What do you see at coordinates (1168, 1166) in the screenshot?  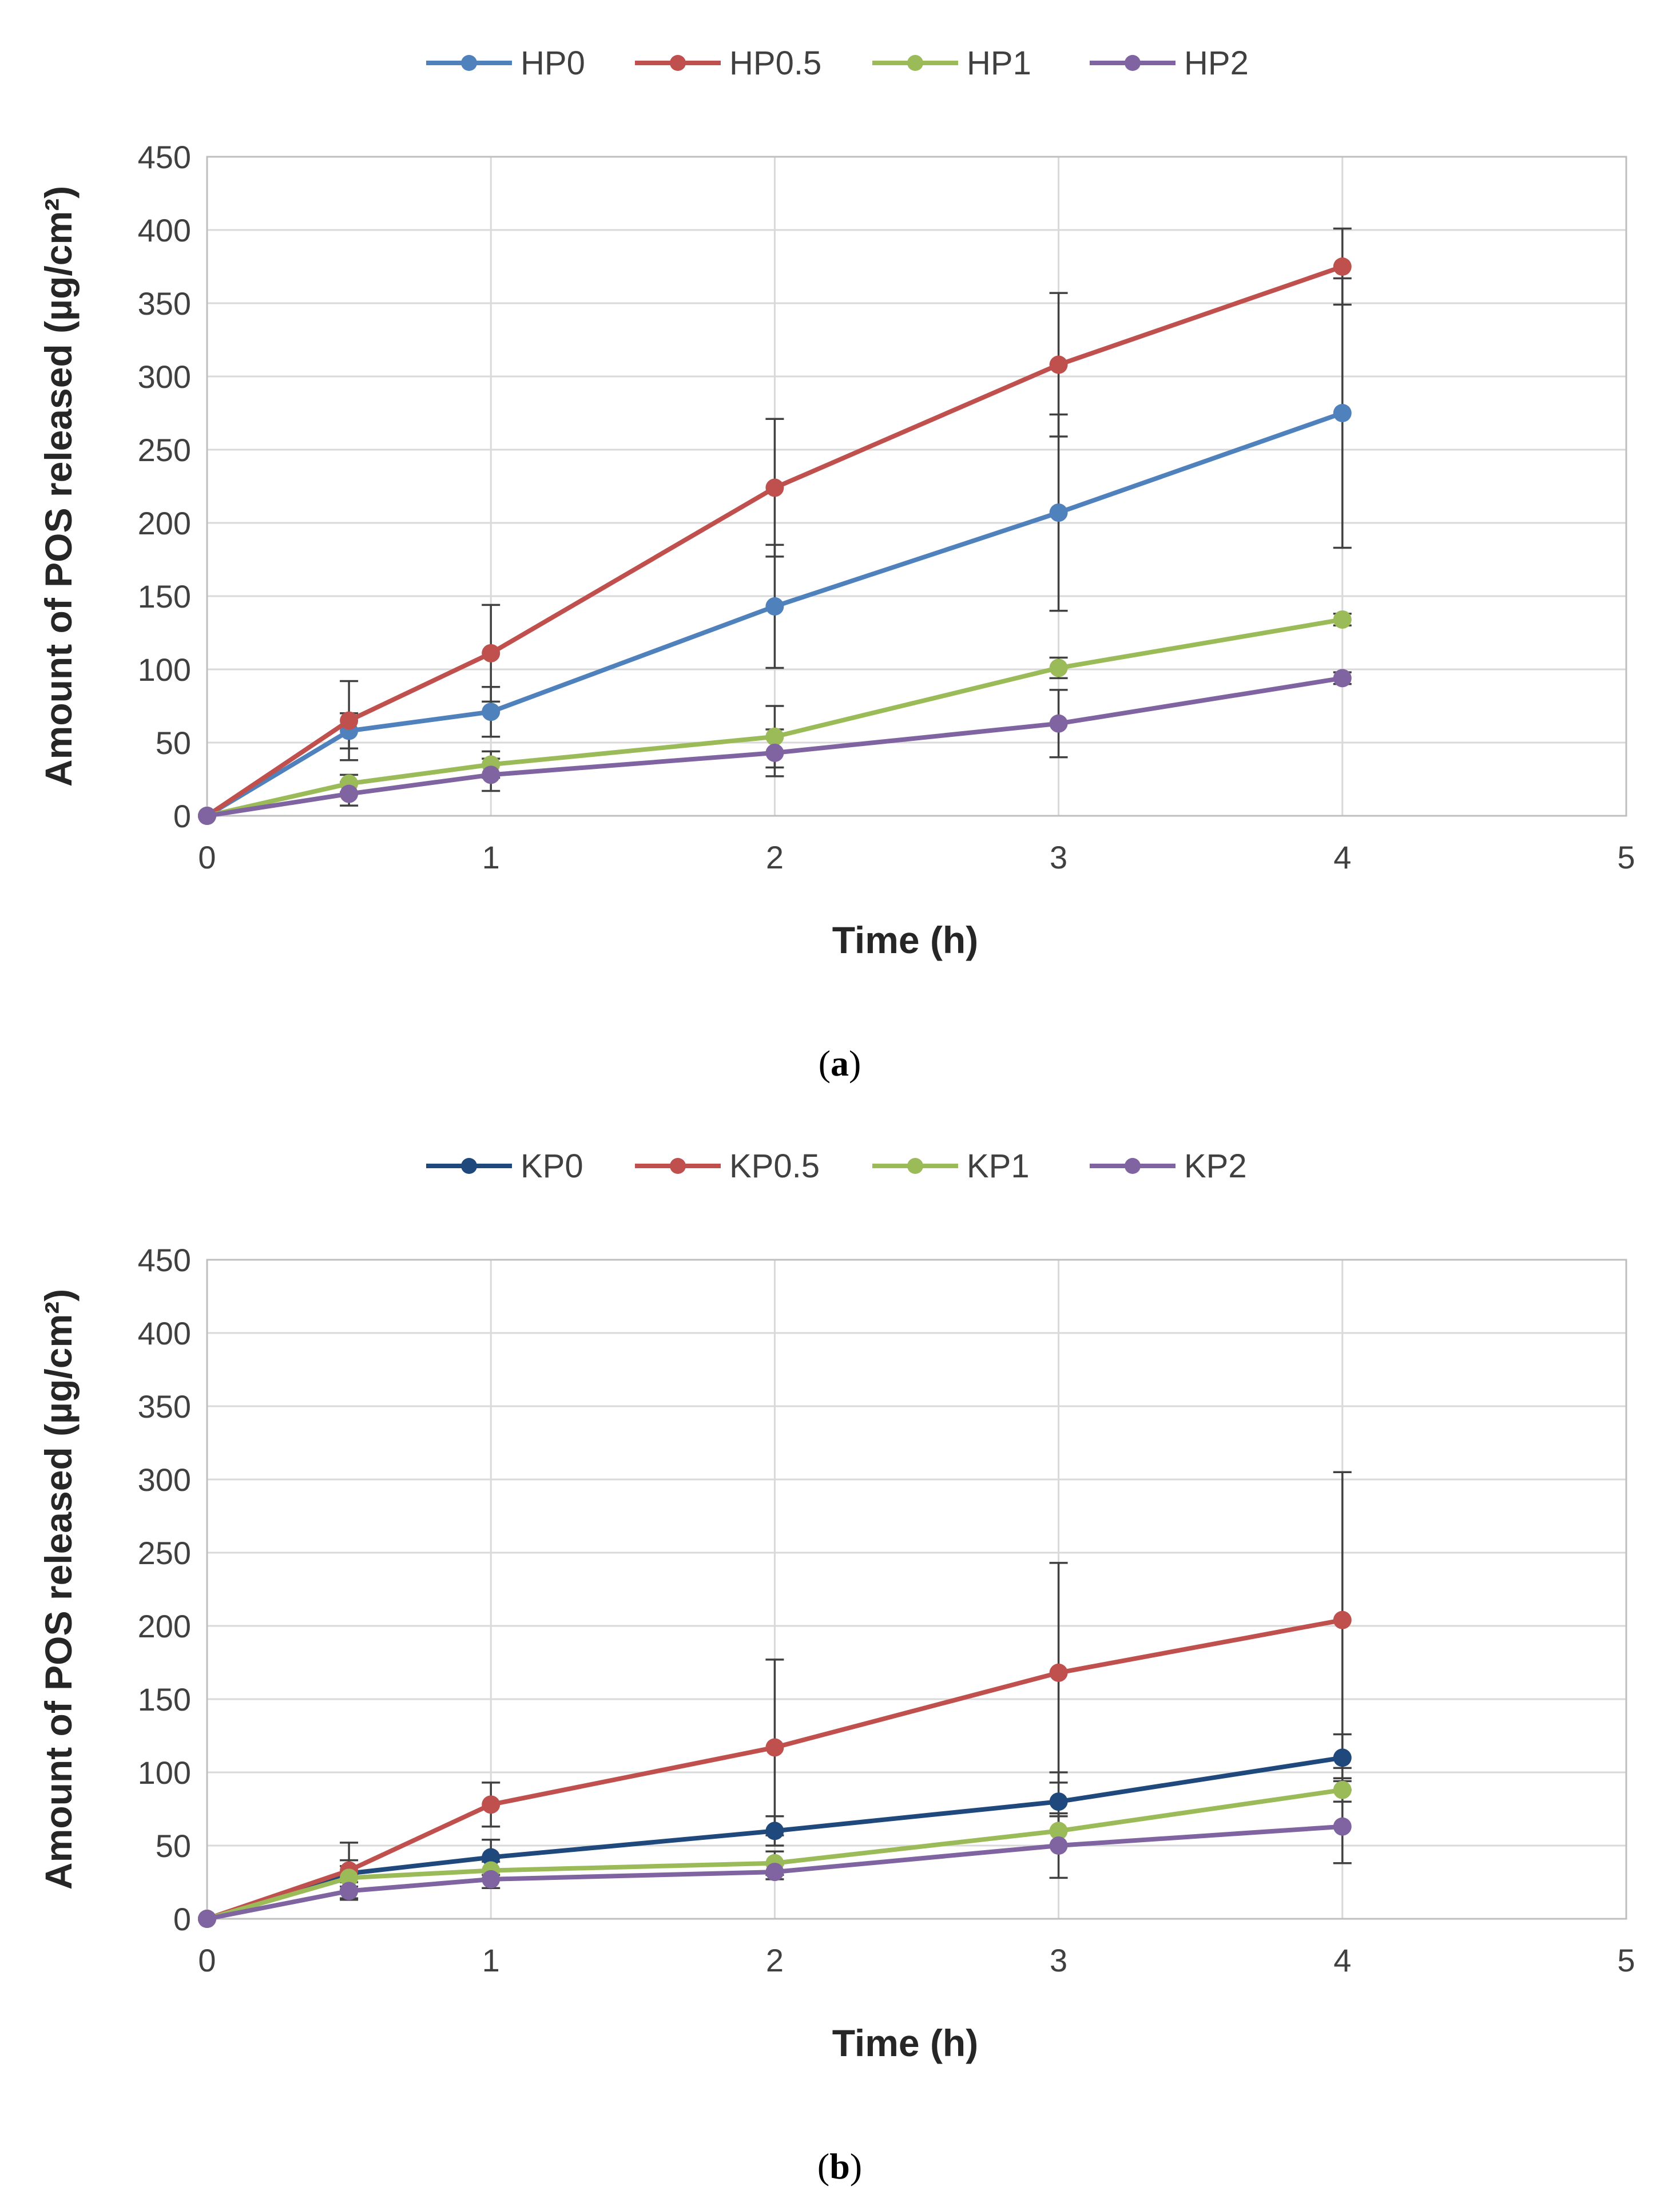 I see `legend-item-kp2: KP2` at bounding box center [1168, 1166].